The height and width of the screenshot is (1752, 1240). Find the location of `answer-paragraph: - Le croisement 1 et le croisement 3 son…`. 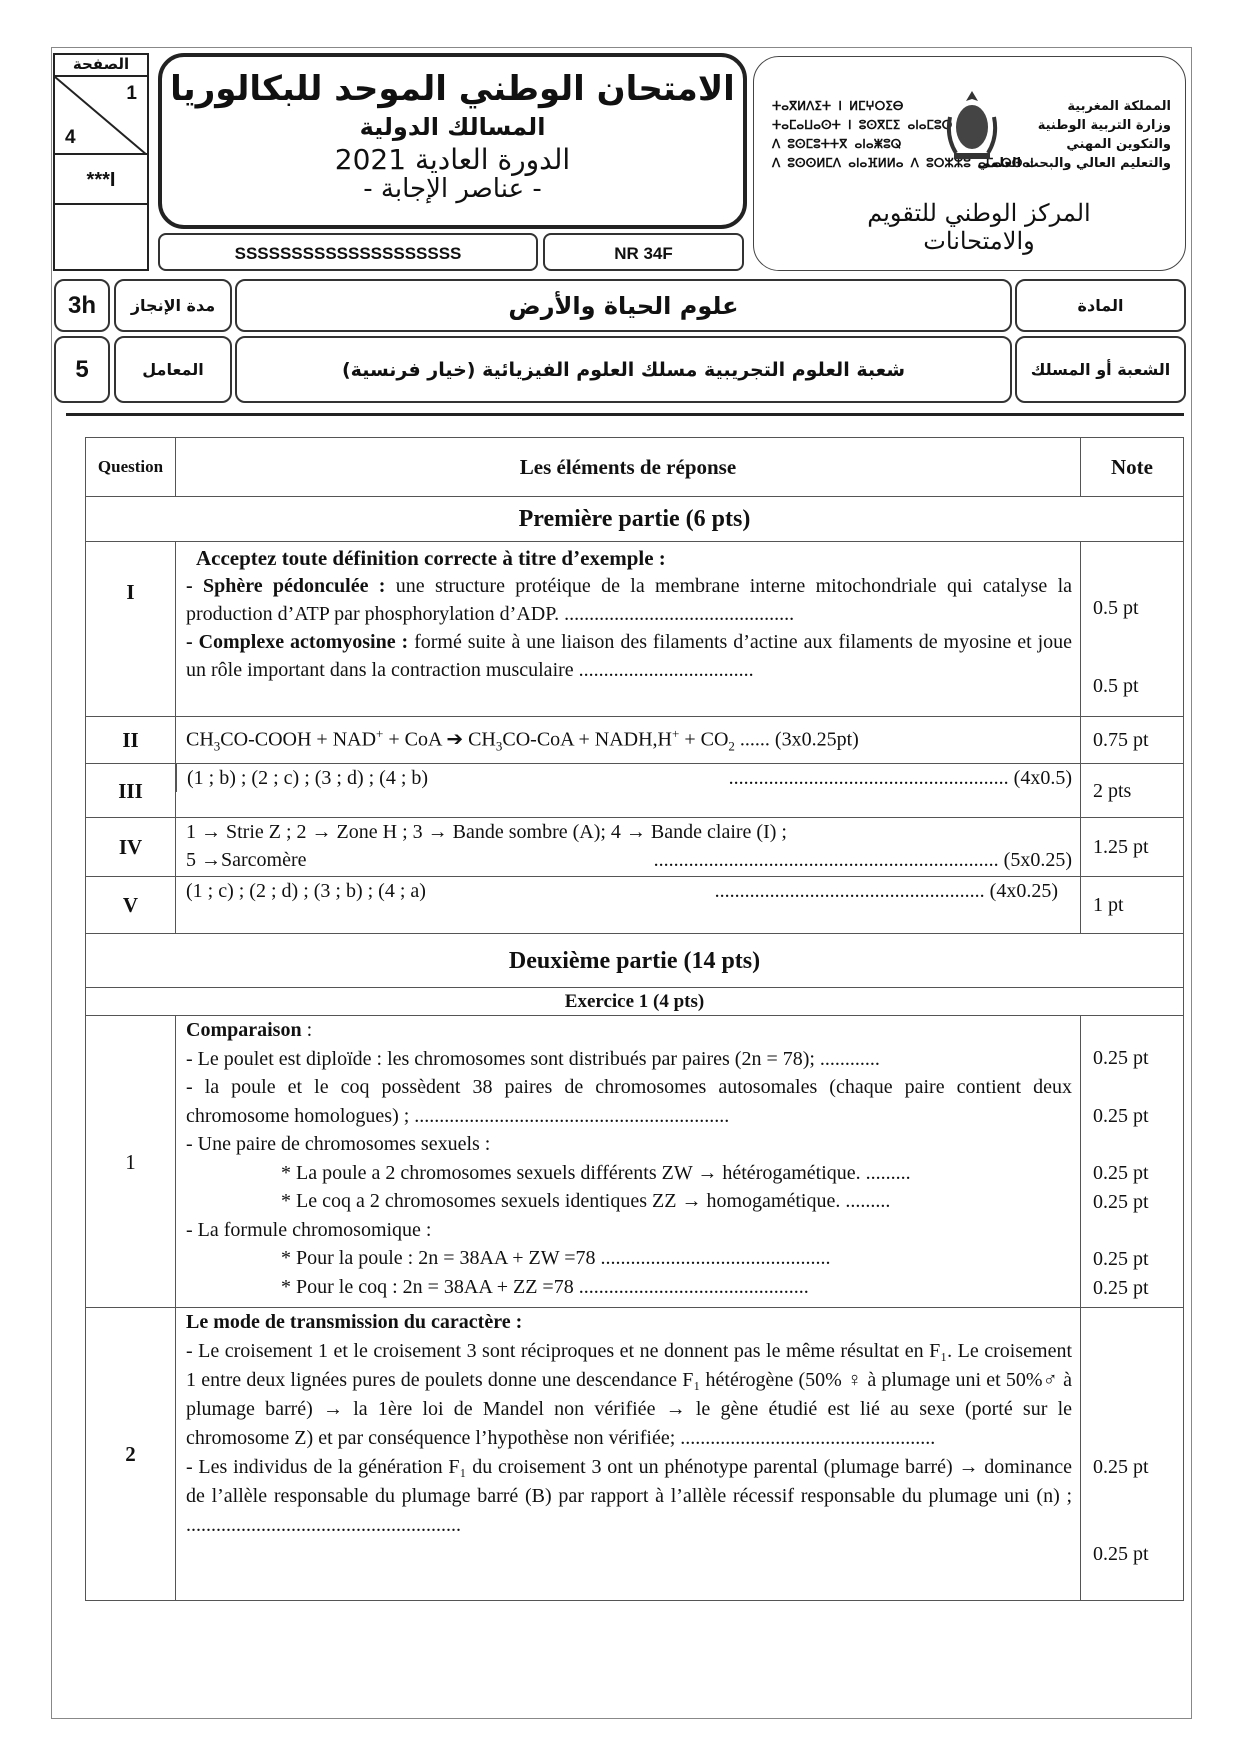

answer-paragraph: - Le croisement 1 et le croisement 3 son… is located at coordinates (629, 1394).